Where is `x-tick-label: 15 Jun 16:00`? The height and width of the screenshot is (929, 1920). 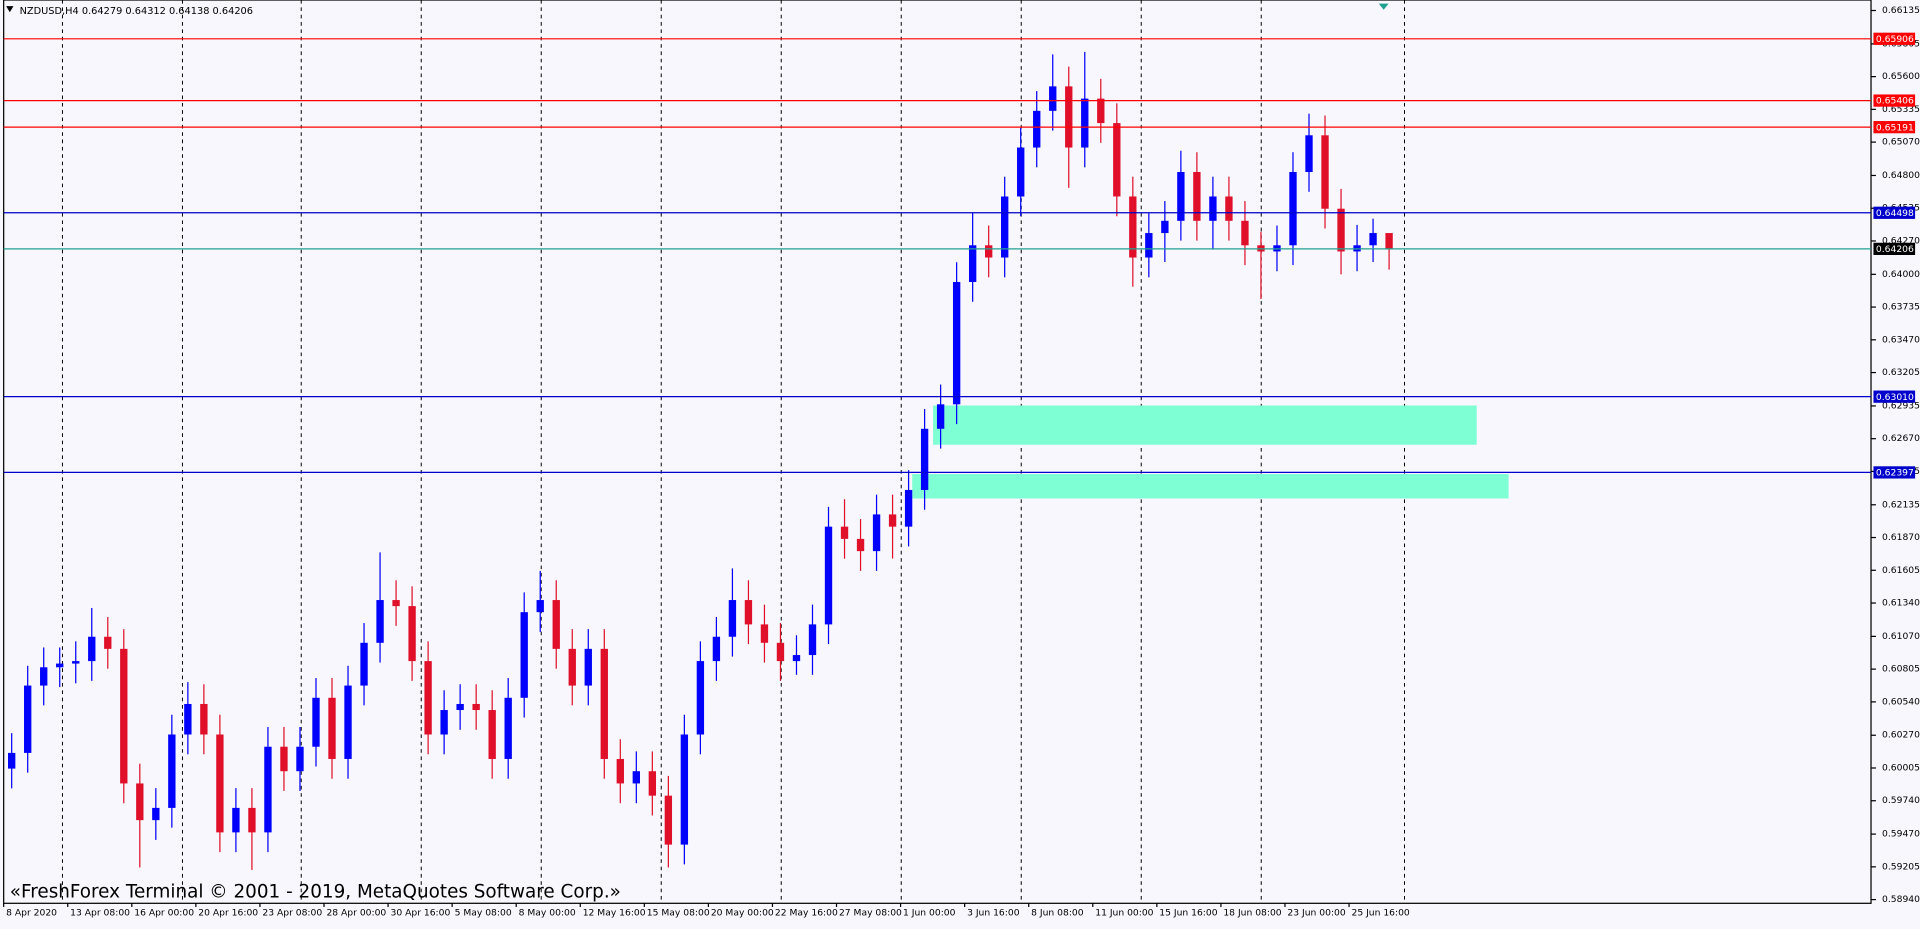
x-tick-label: 15 Jun 16:00 is located at coordinates (1188, 913).